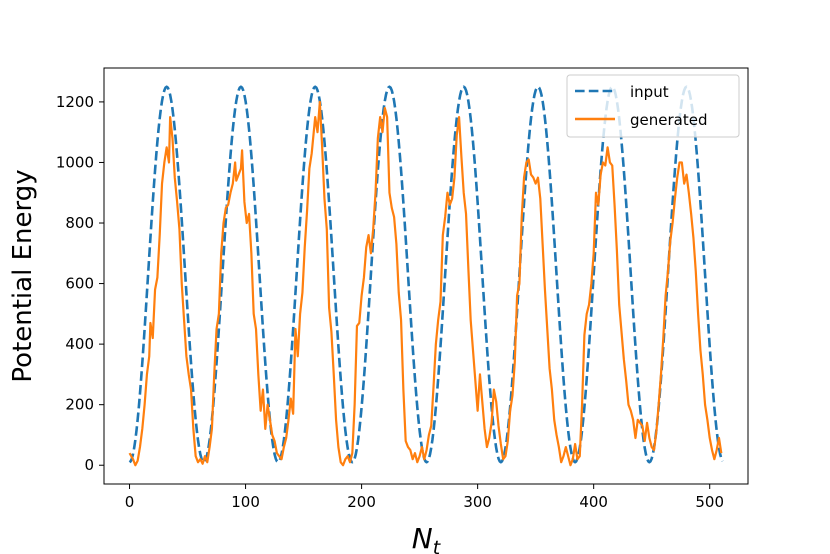  Describe the element at coordinates (130, 502) in the screenshot. I see `x-tick-label: 0` at that location.